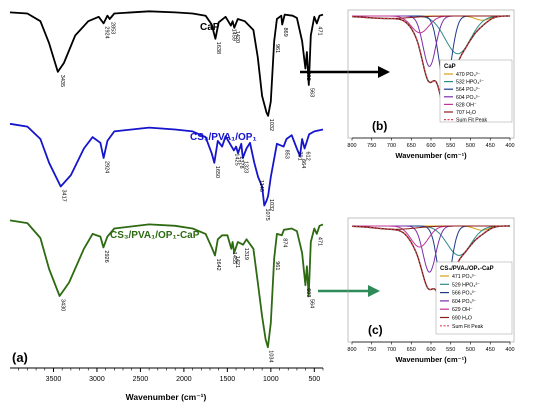  I want to click on peak-annotation-label: 1075, so click(267, 215).